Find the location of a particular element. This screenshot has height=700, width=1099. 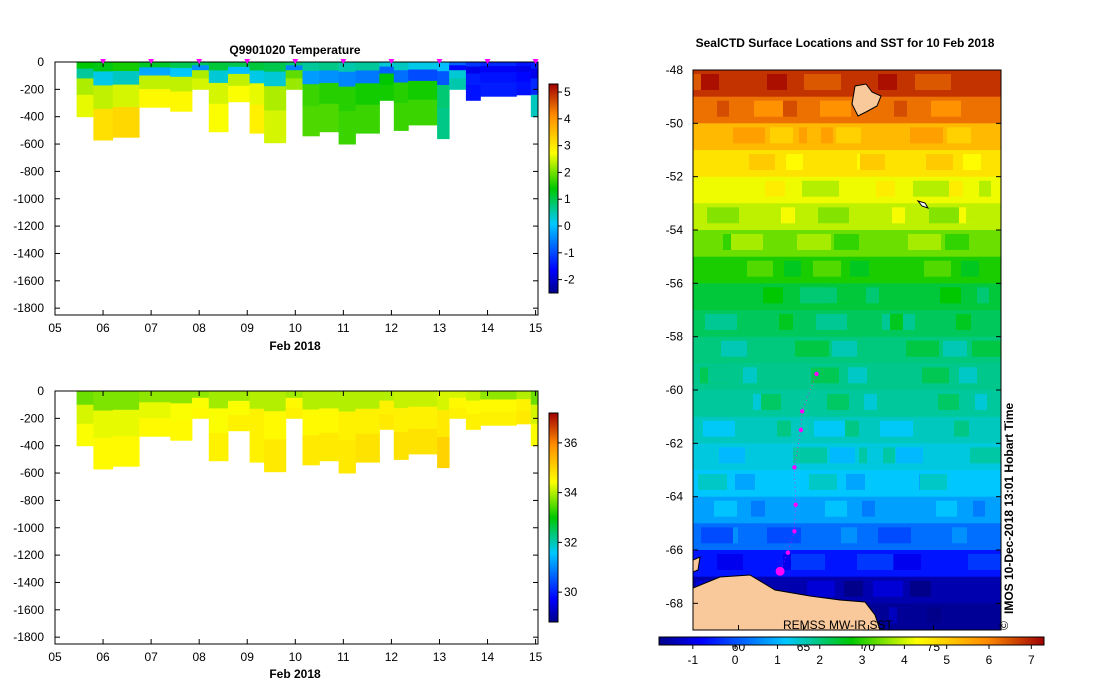

heard-island is located at coordinates (923, 204).